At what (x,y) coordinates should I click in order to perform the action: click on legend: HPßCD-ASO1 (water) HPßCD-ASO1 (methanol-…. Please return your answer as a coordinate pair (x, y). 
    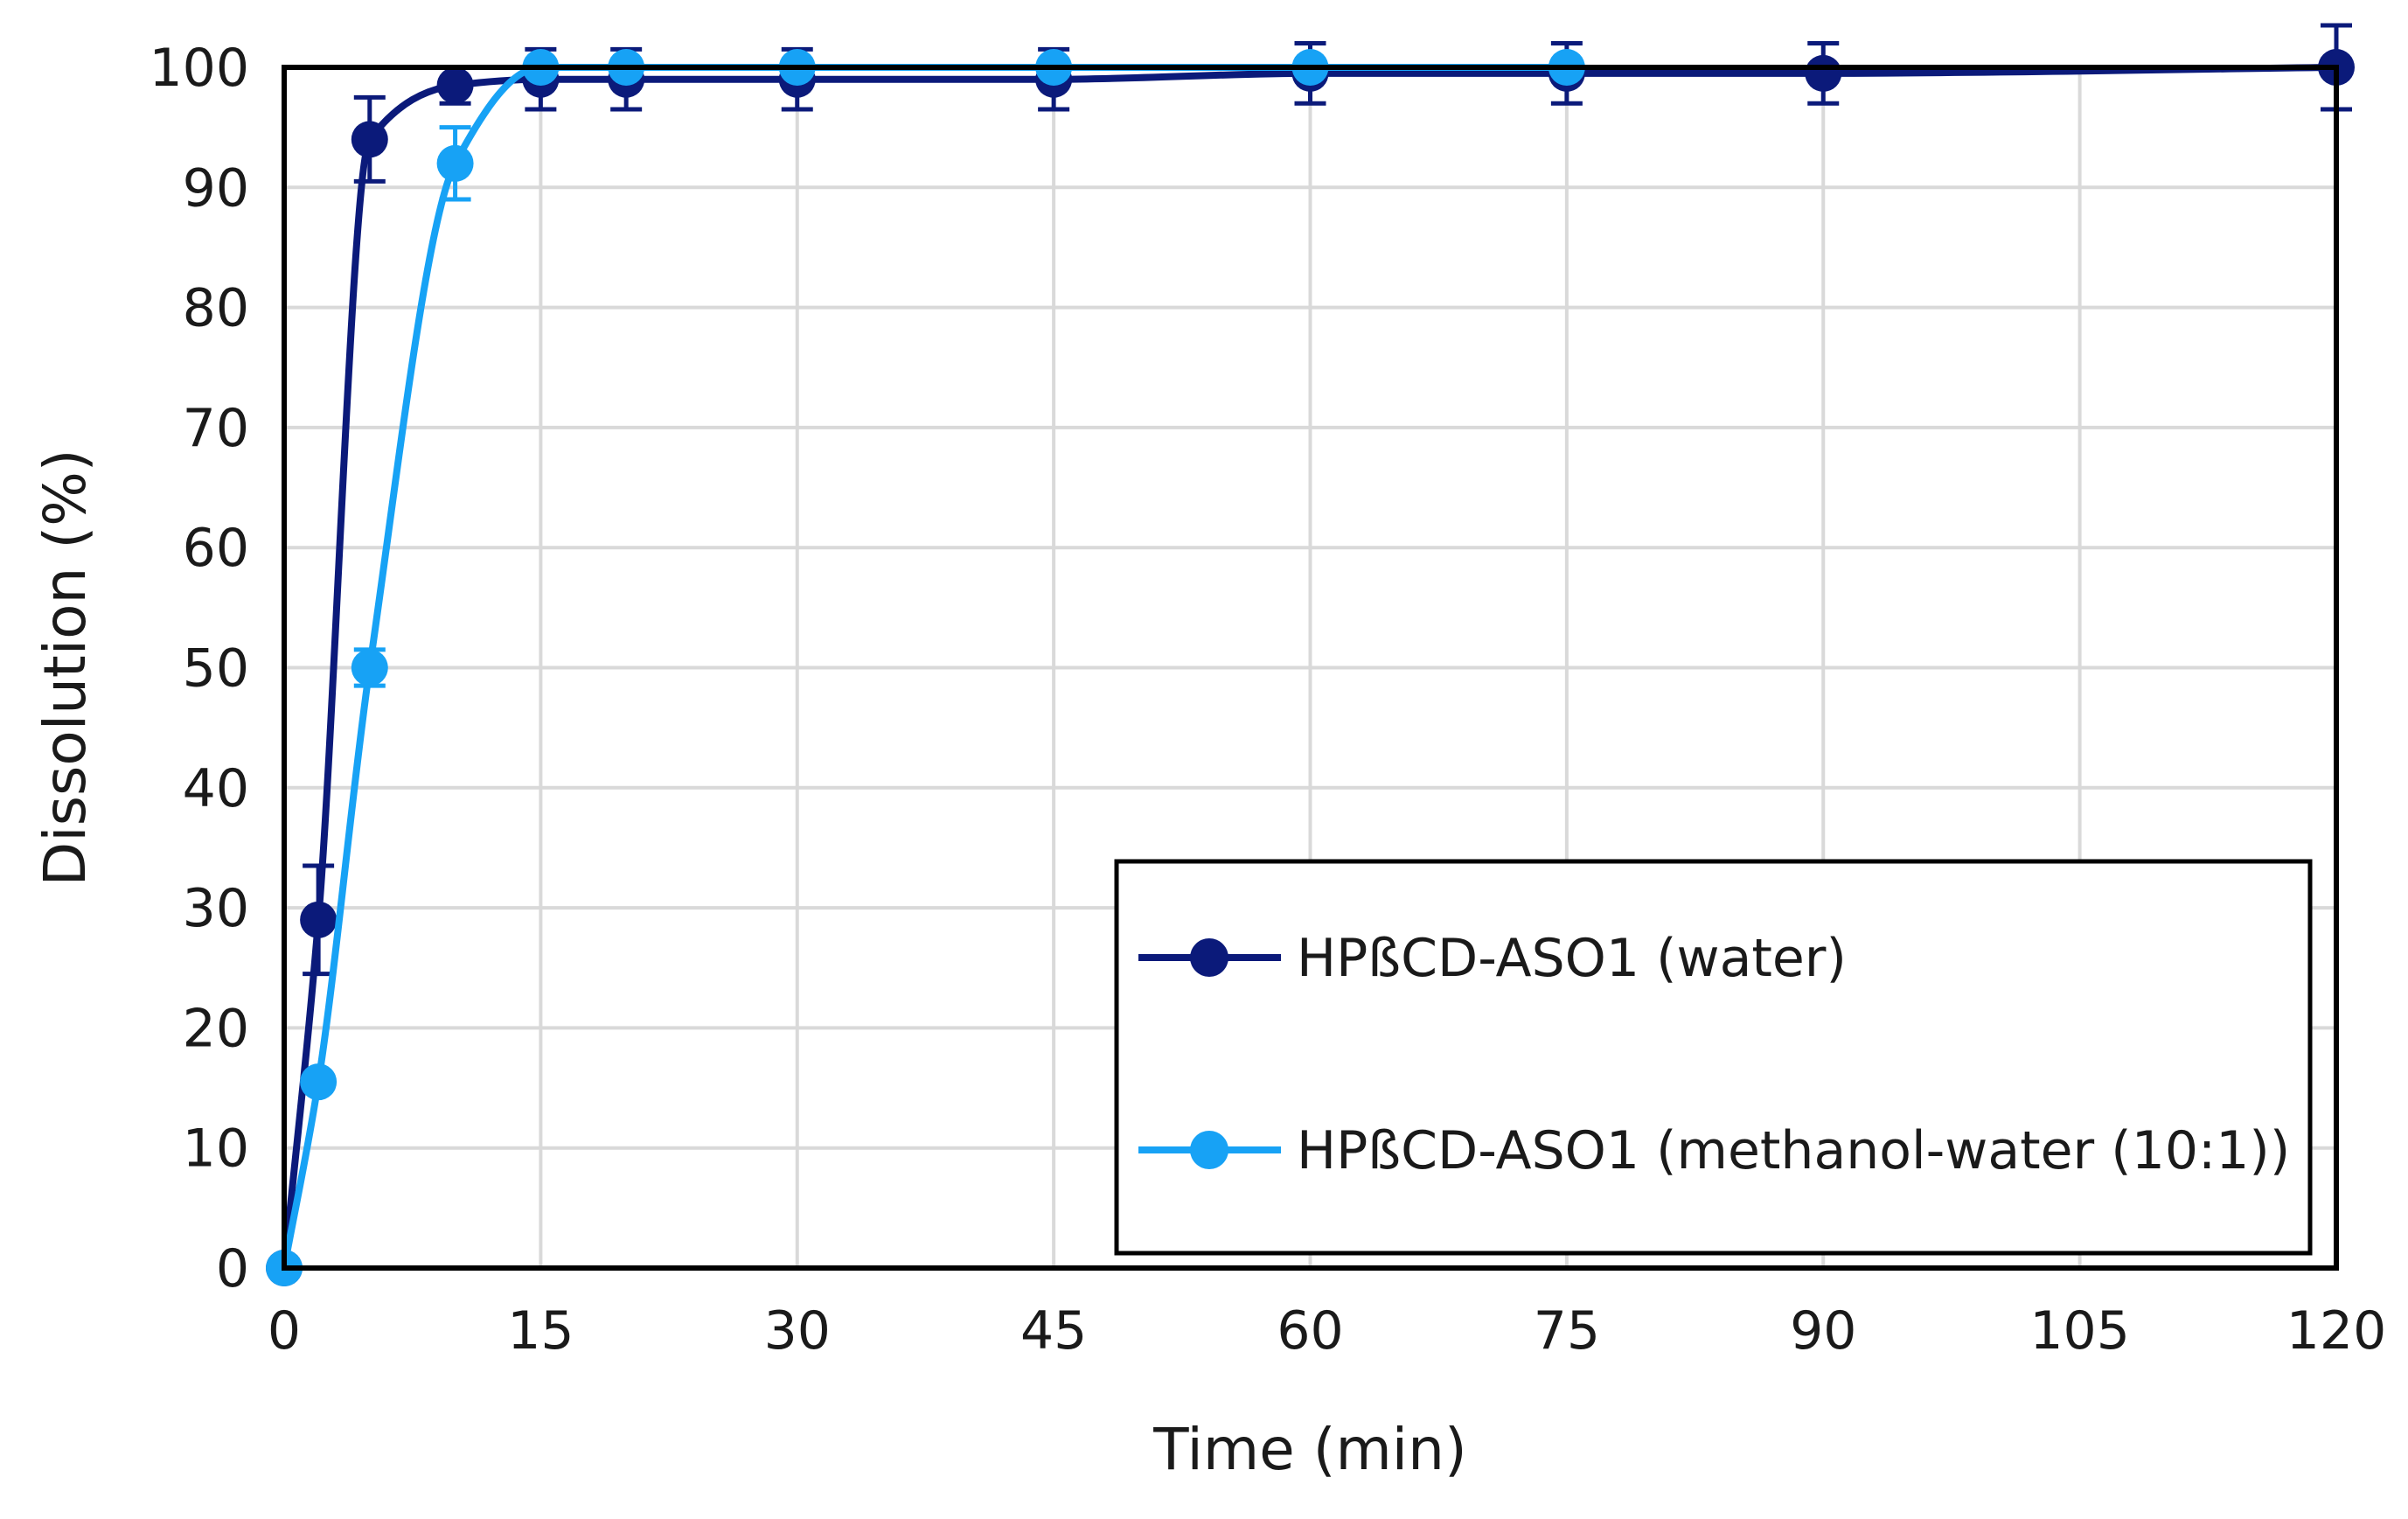
    Looking at the image, I should click on (1713, 1057).